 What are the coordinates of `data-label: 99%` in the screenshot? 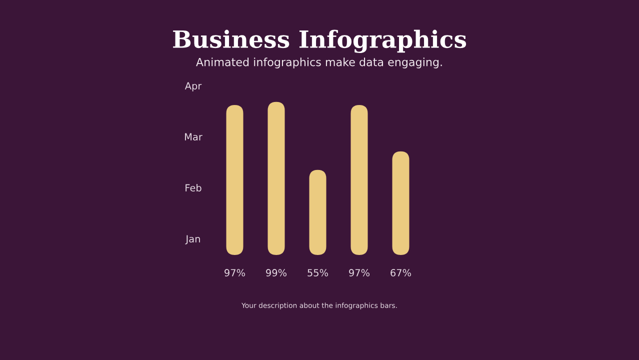 It's located at (276, 272).